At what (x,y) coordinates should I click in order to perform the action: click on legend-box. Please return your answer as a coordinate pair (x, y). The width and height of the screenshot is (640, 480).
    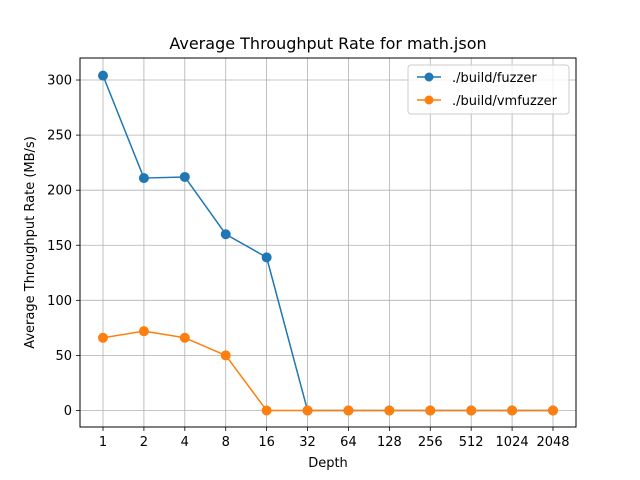
    Looking at the image, I should click on (488, 89).